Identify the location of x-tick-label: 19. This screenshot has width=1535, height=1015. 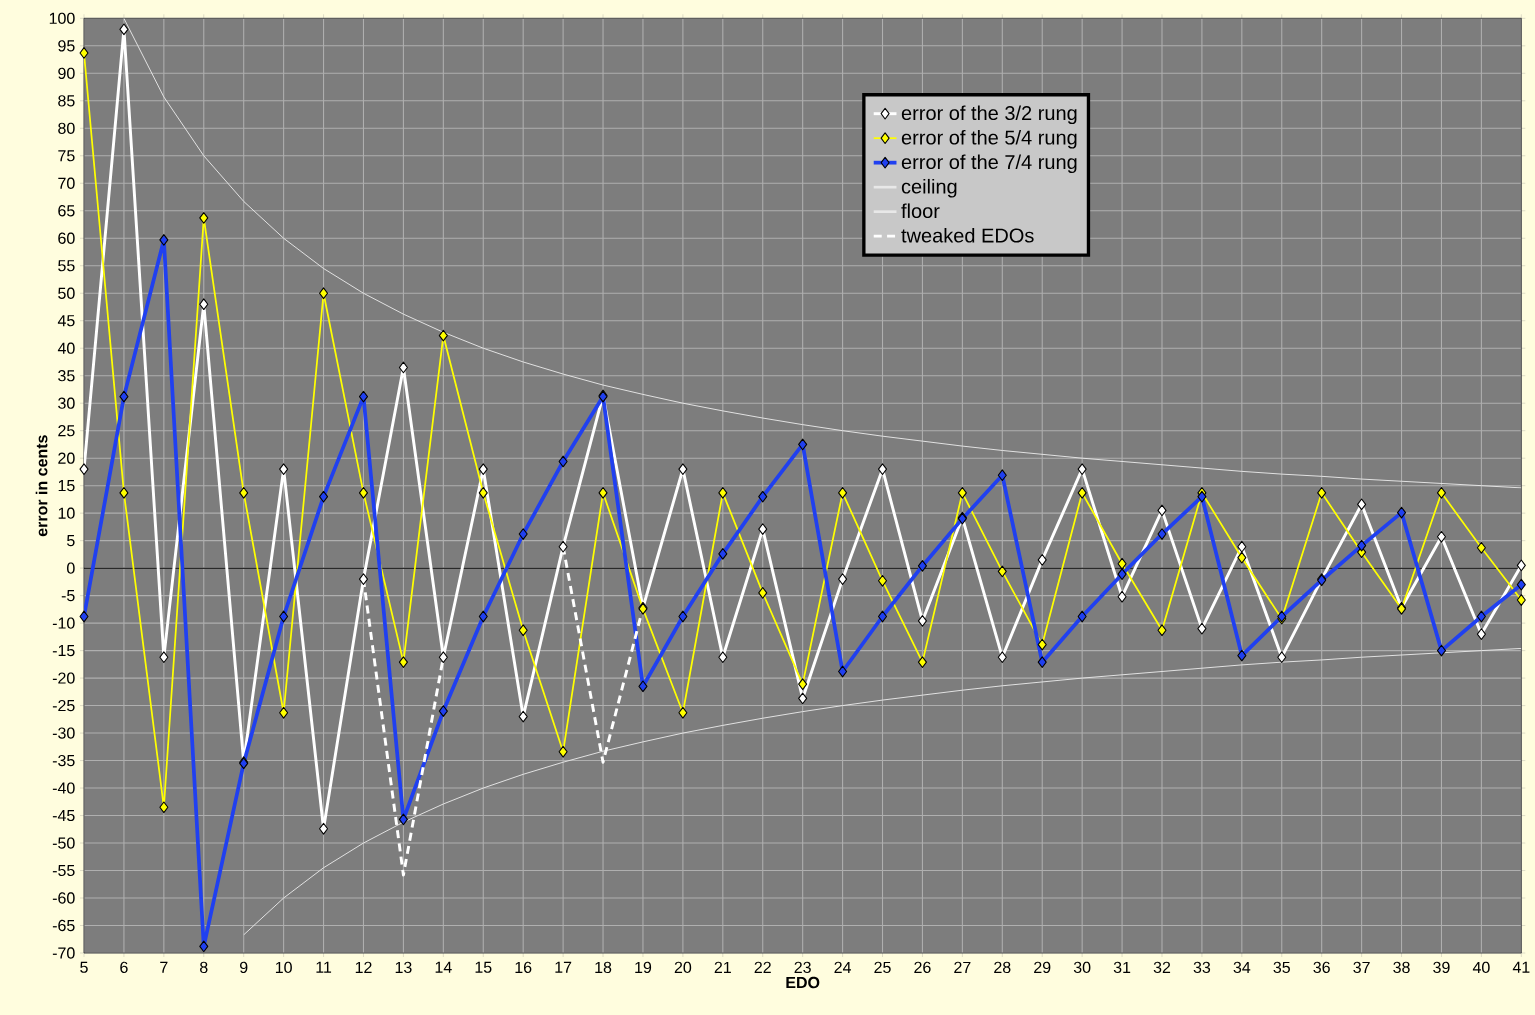
(643, 967).